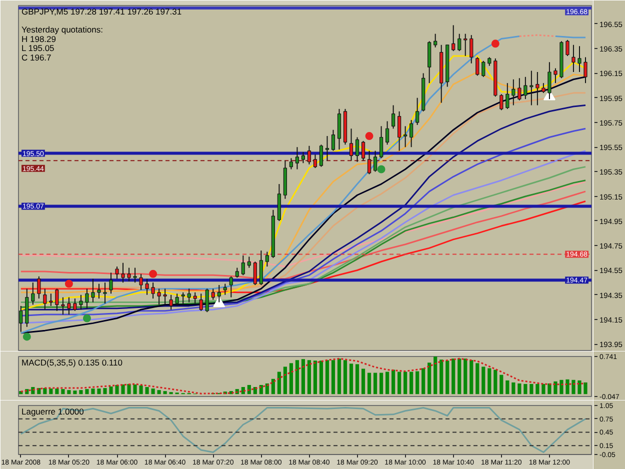 This screenshot has width=625, height=469. Describe the element at coordinates (62, 29) in the screenshot. I see `annotation: Yesterday quotations:` at that location.